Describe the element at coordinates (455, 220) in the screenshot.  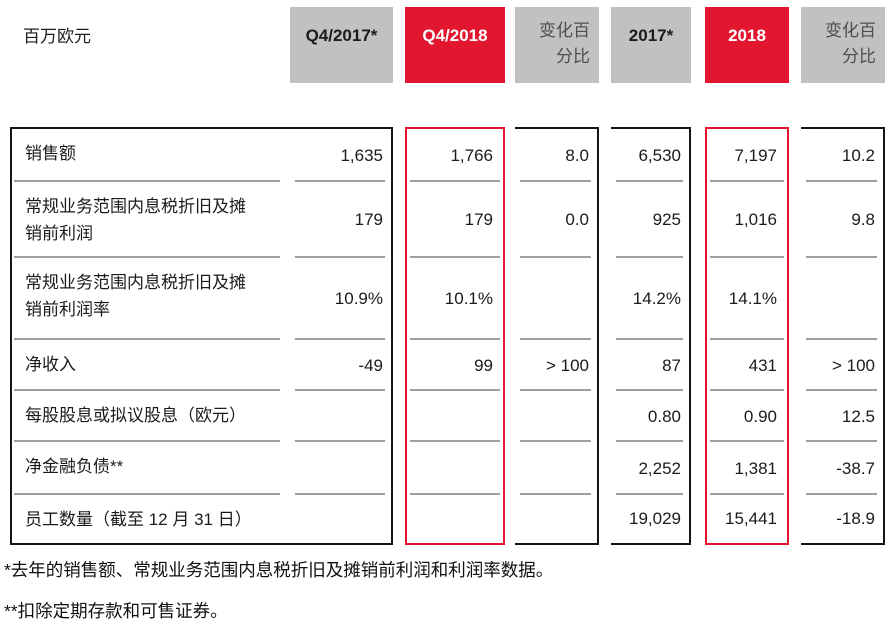
I see `cell-q4-2018: 179` at that location.